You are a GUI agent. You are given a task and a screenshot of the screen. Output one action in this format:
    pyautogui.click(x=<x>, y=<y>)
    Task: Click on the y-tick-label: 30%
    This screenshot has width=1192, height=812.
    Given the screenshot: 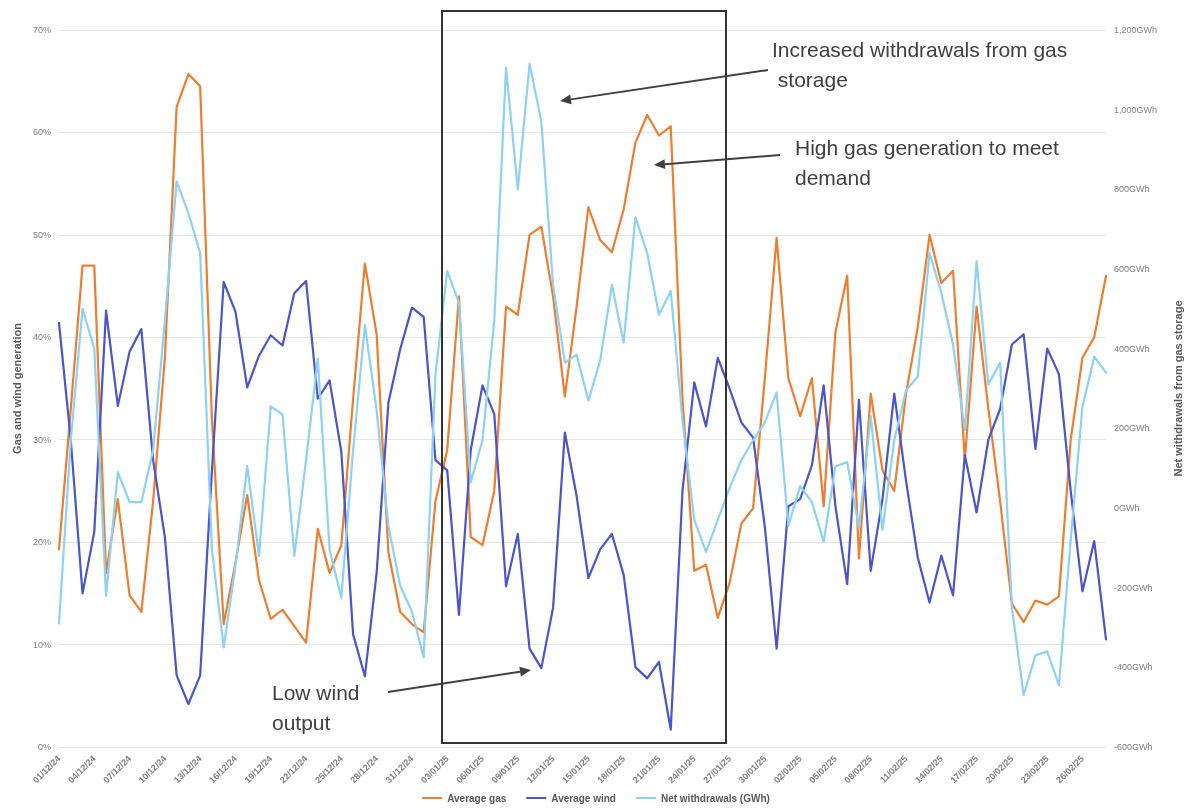 What is the action you would take?
    pyautogui.click(x=41, y=439)
    